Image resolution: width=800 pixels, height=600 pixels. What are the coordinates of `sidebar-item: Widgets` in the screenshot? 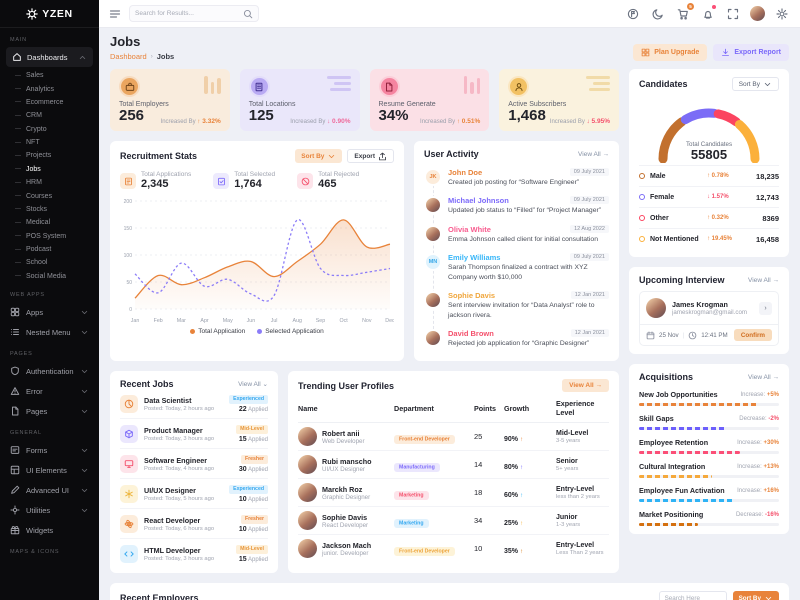 It's located at (49, 530).